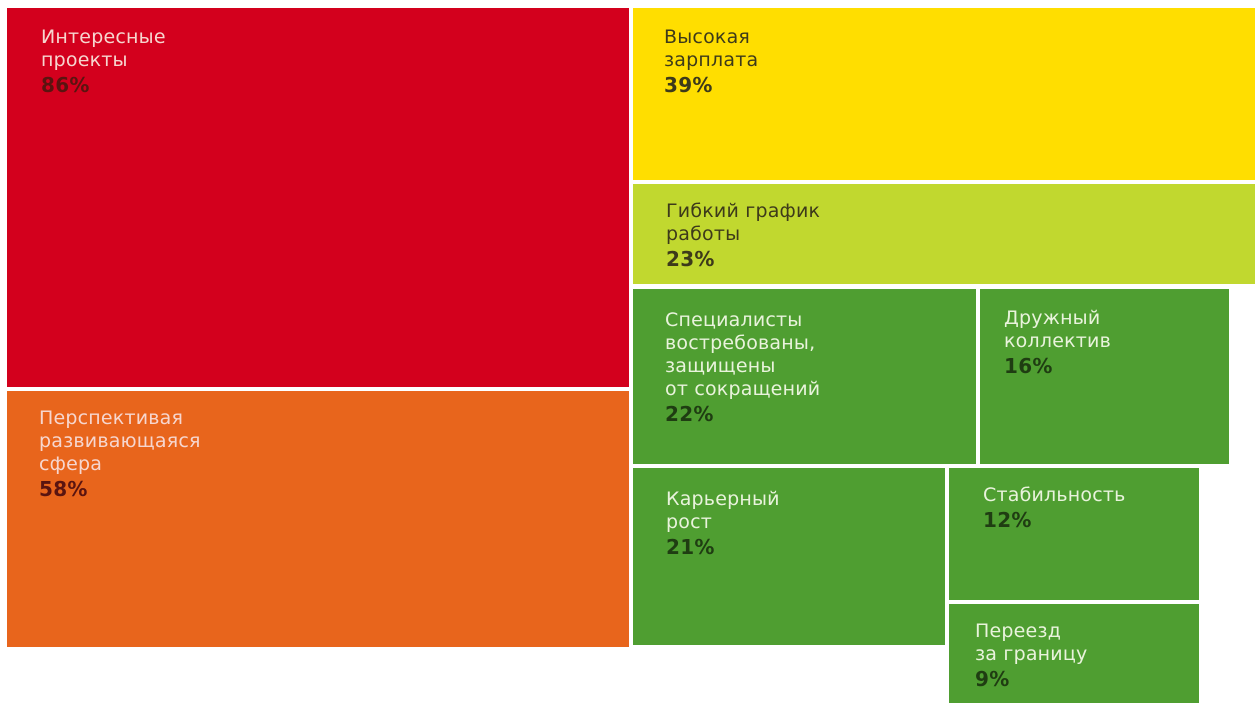 This screenshot has height=703, width=1255. I want to click on tile-value: 21%, so click(690, 547).